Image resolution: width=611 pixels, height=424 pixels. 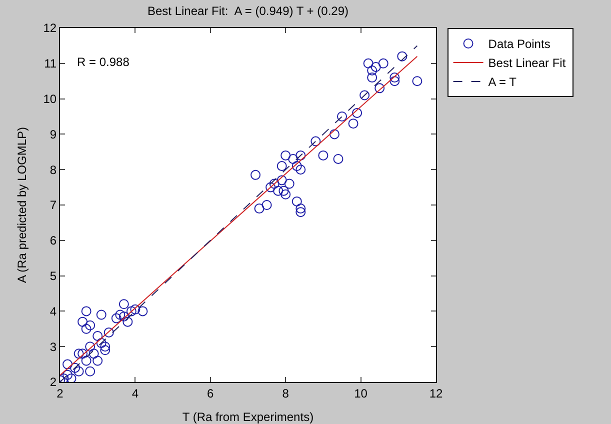 I want to click on y-tick-label: 5, so click(x=53, y=276).